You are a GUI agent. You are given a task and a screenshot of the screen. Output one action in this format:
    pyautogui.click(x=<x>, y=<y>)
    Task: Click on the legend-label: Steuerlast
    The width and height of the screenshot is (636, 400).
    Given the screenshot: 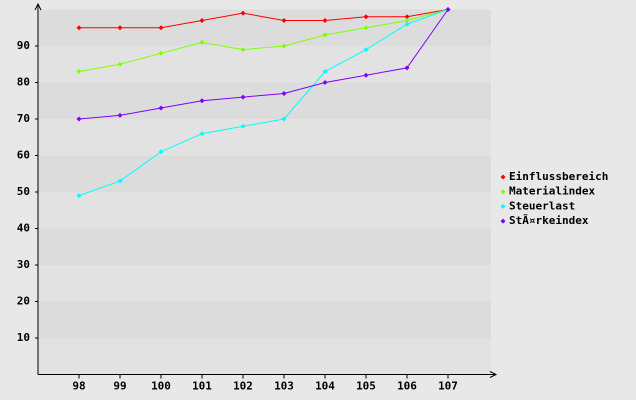 What is the action you would take?
    pyautogui.click(x=542, y=205)
    